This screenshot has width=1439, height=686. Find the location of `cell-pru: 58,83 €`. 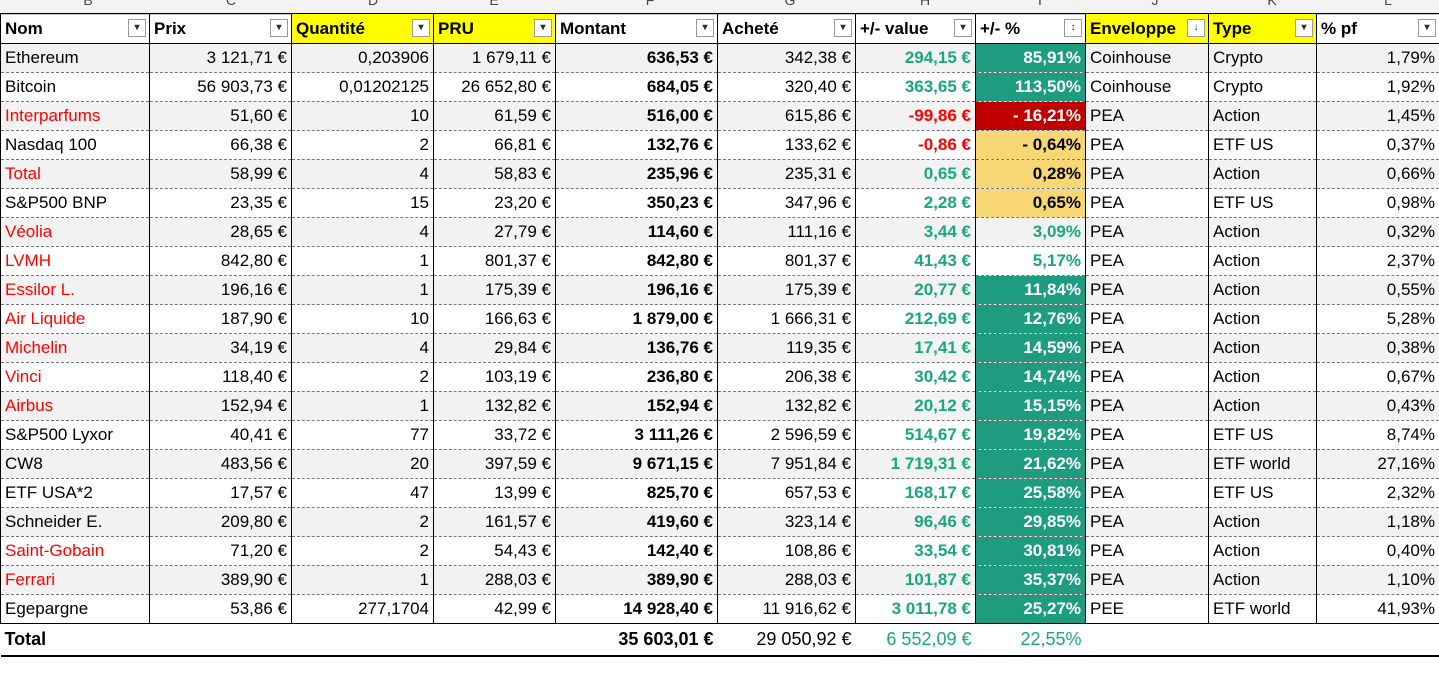

cell-pru: 58,83 € is located at coordinates (494, 174).